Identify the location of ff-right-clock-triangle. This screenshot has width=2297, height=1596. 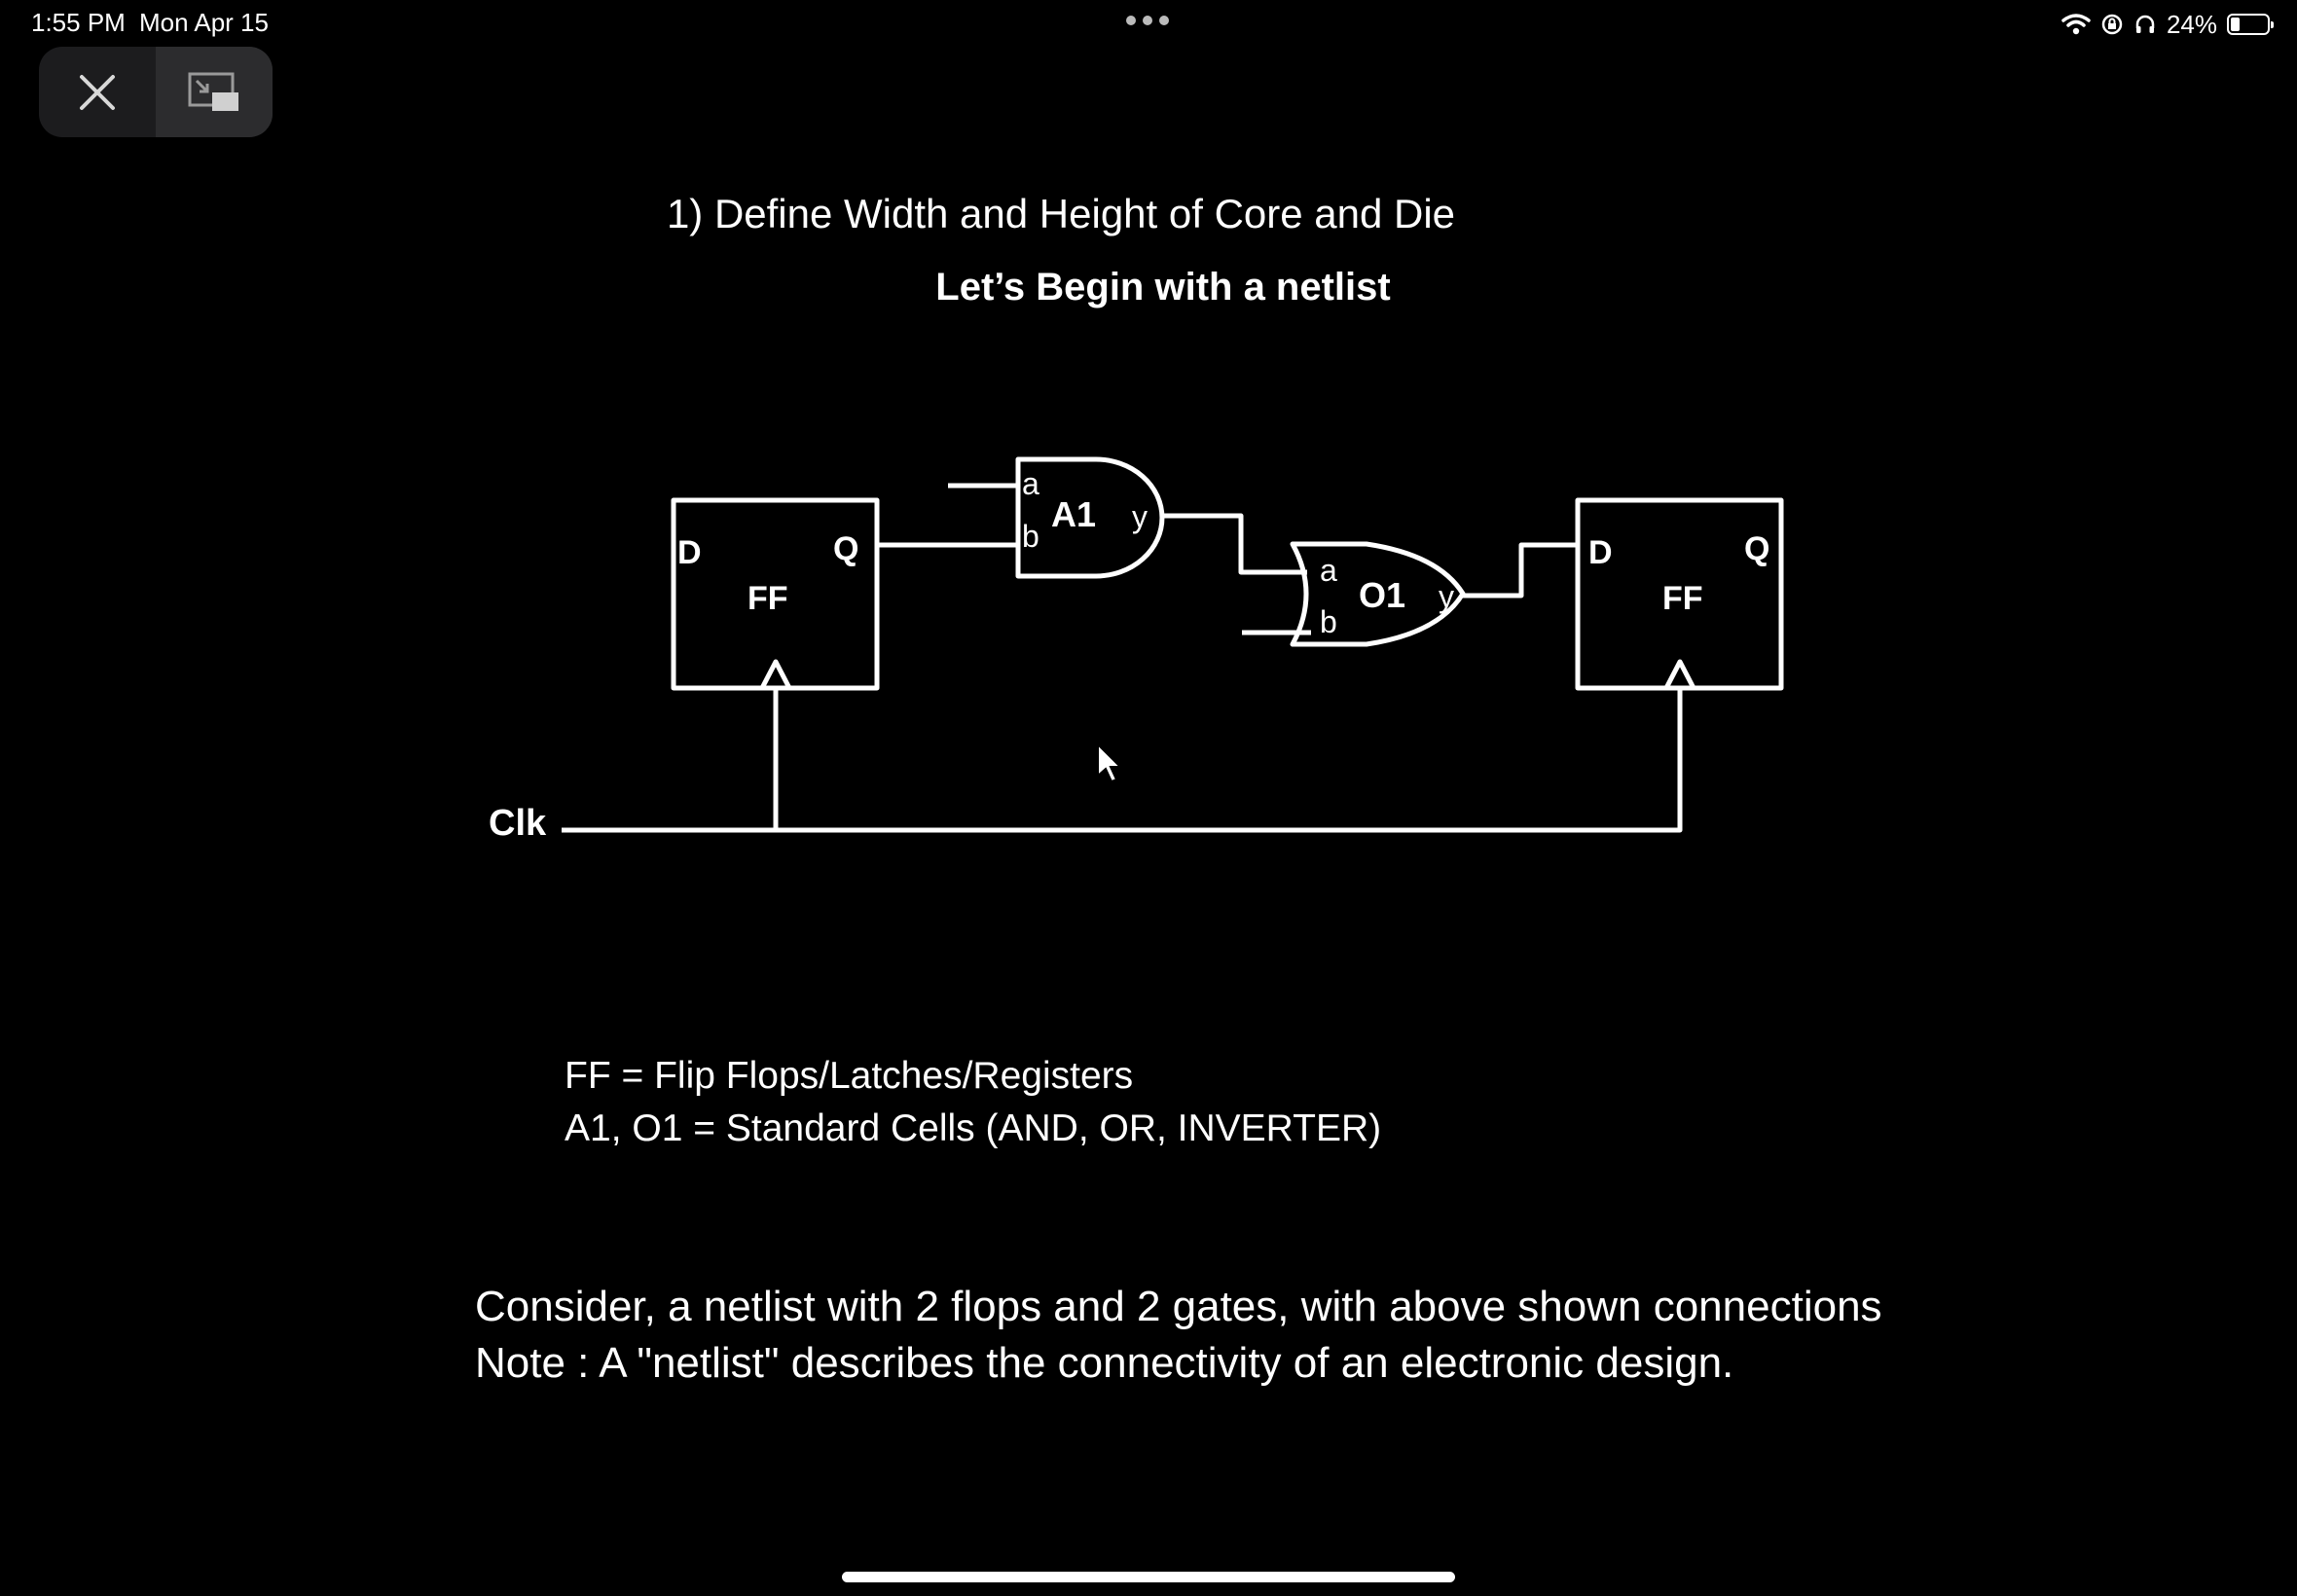
(1679, 675).